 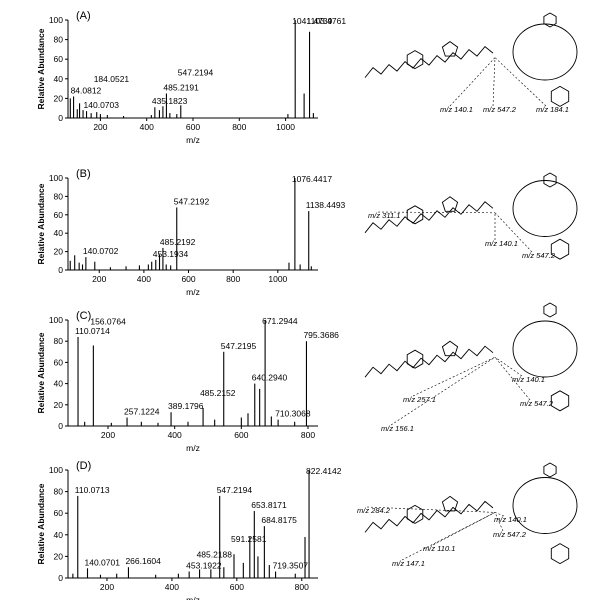 What do you see at coordinates (178, 242) in the screenshot?
I see `peak-label: 485.2192` at bounding box center [178, 242].